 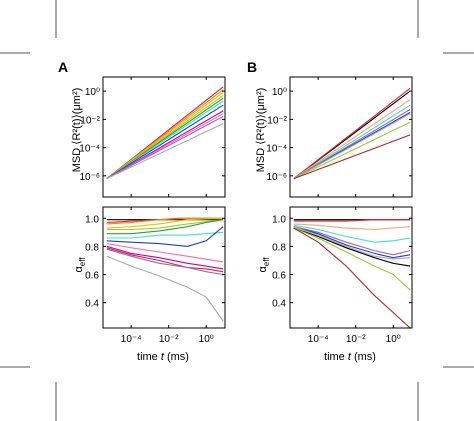 I want to click on plot-a-alpha: 1.0 0.8 0.6 0.4 10⁻⁴ 10⁻² 10⁰, so click(x=155, y=275).